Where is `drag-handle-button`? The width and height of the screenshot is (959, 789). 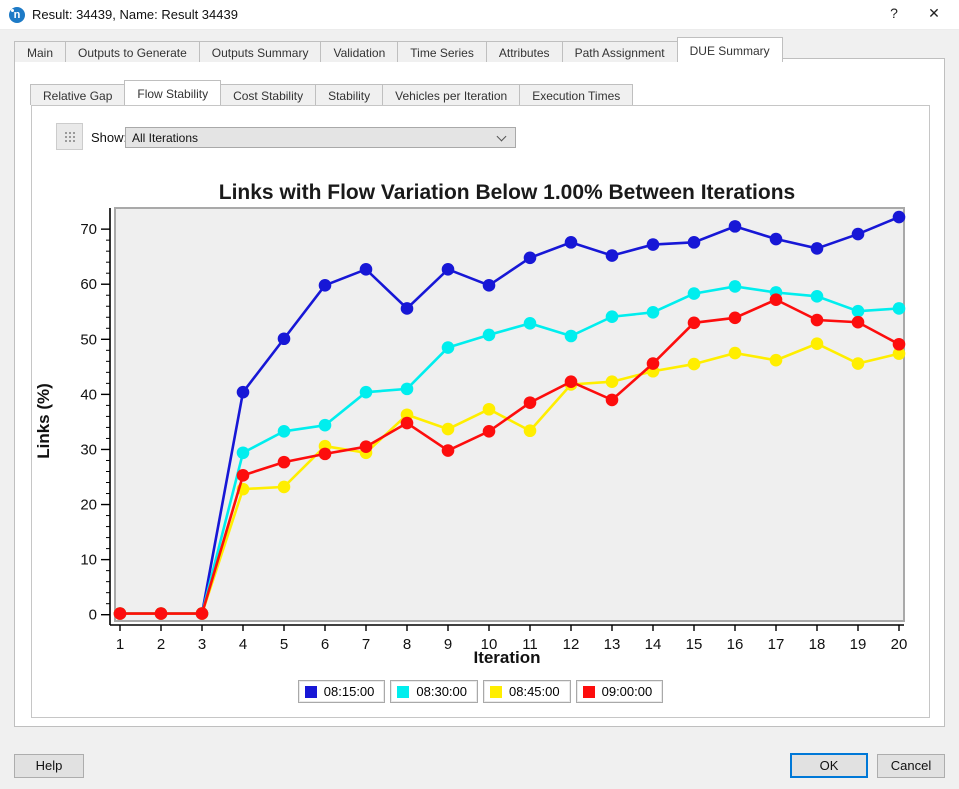
drag-handle-button is located at coordinates (69, 136).